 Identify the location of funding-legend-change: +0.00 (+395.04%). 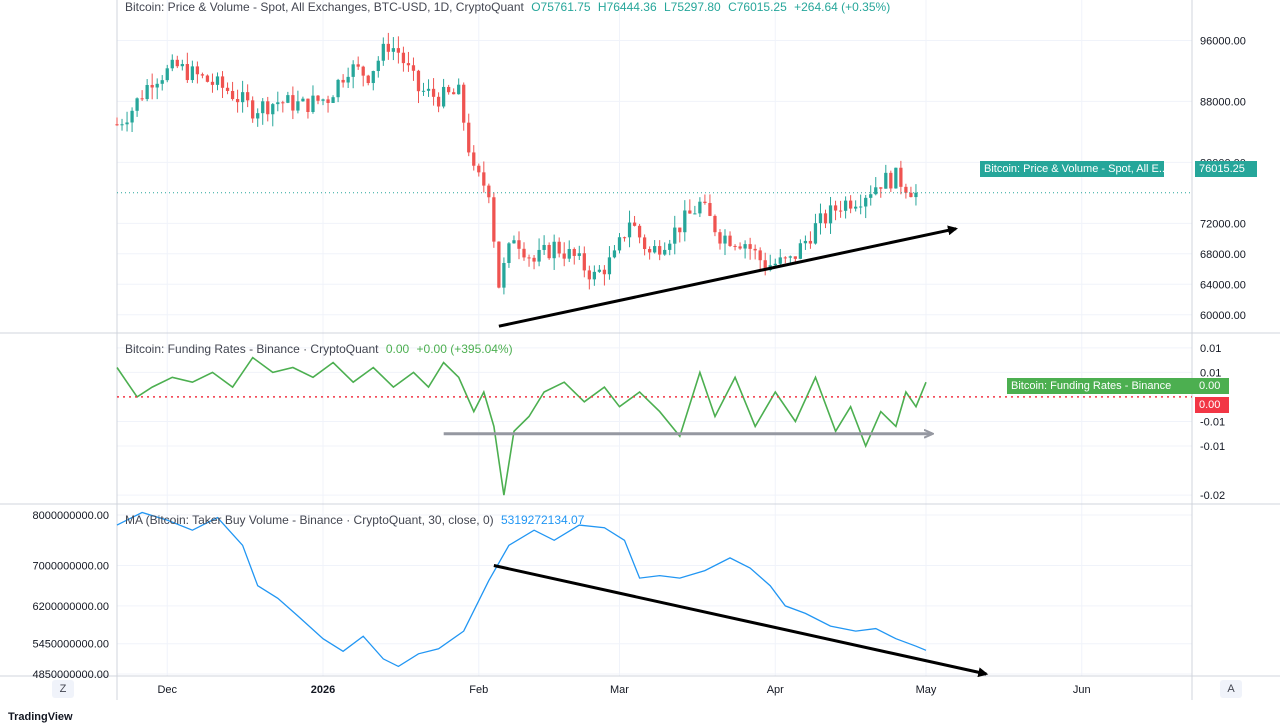
(464, 349).